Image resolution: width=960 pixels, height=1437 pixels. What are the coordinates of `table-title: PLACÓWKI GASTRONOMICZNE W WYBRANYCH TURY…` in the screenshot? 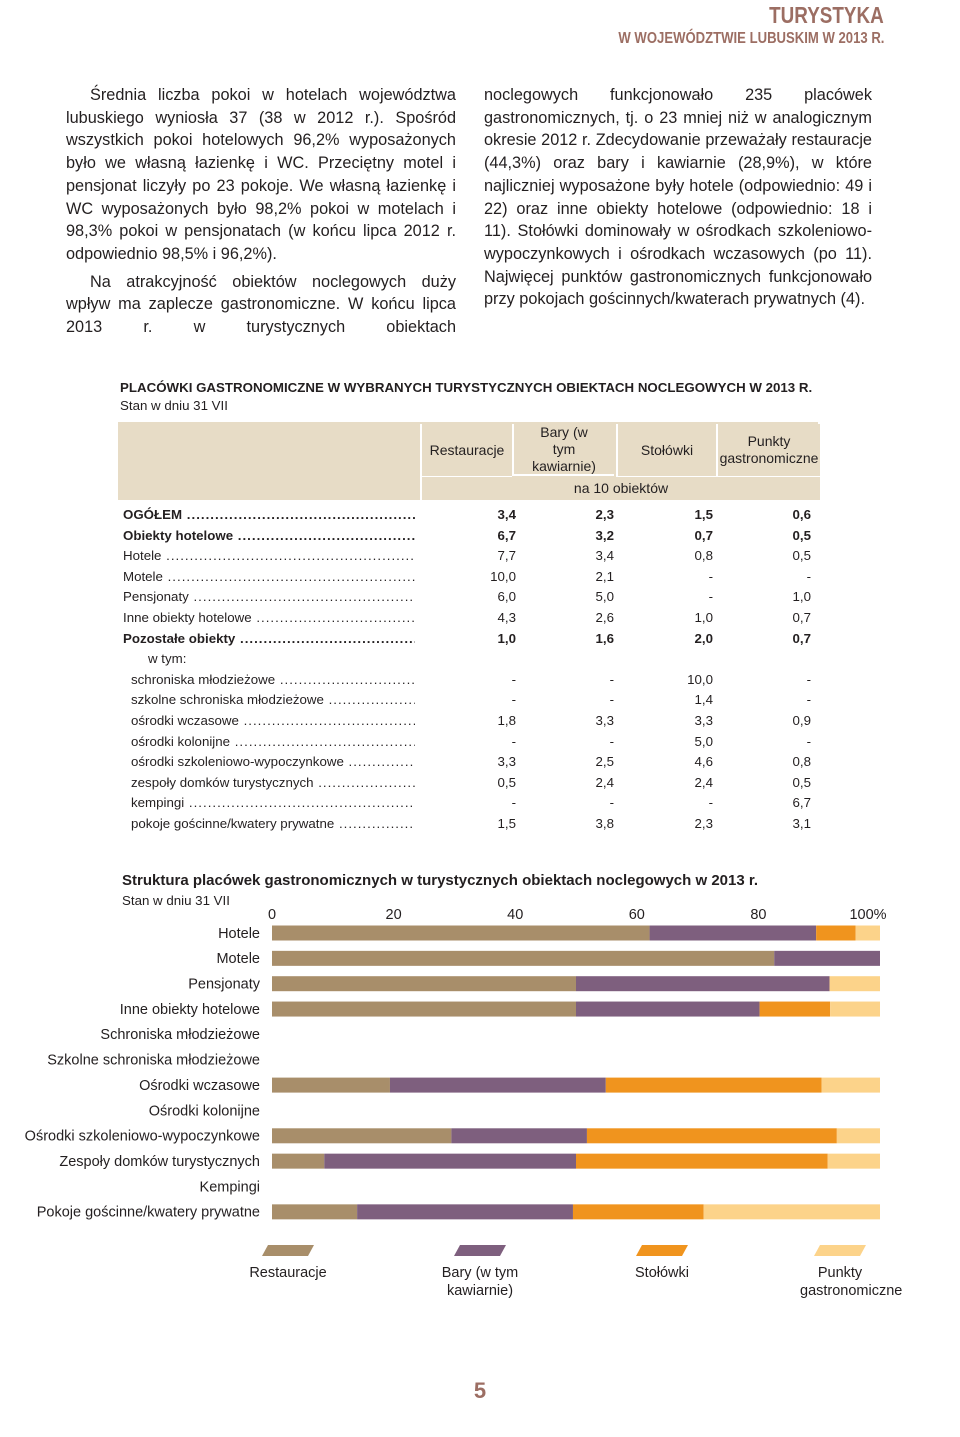 It's located at (466, 387).